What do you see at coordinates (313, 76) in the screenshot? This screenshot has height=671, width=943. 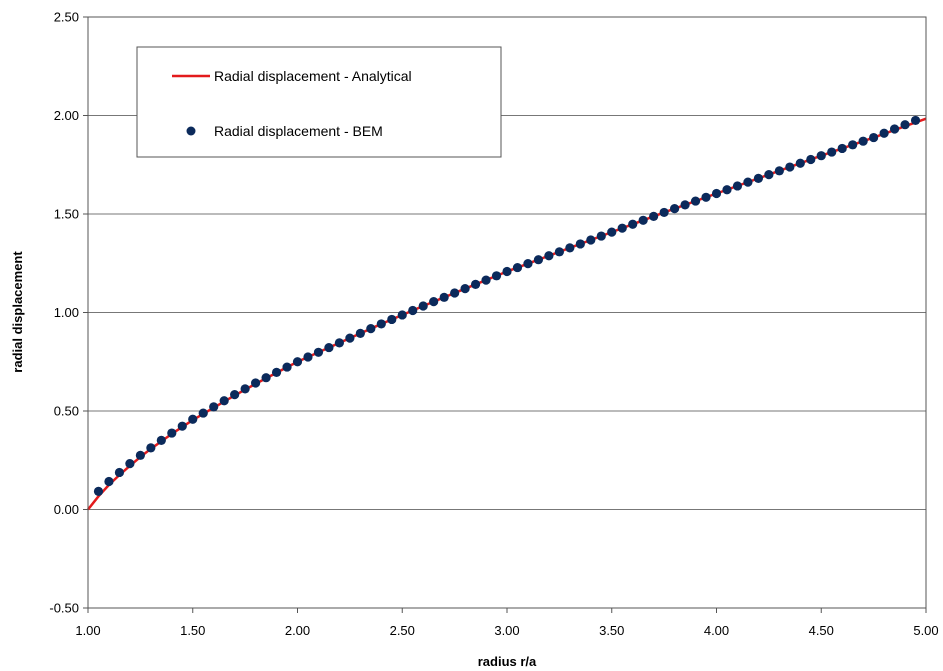 I see `legend-analytical-label: Radial displacement - Analytical` at bounding box center [313, 76].